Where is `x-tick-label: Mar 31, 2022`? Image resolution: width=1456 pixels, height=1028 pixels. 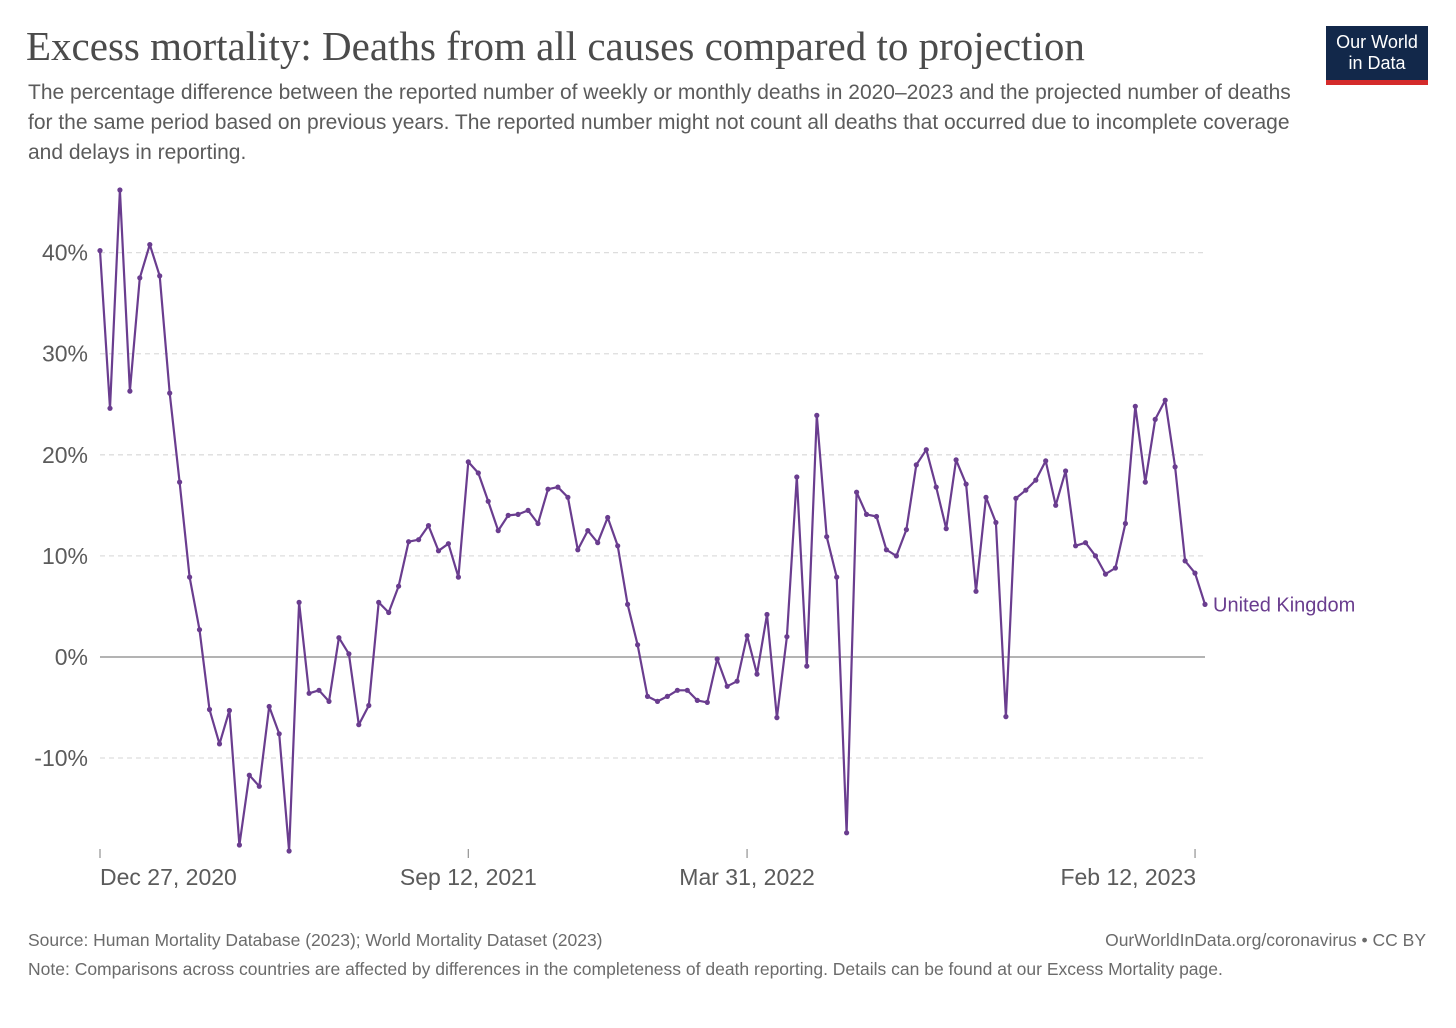
x-tick-label: Mar 31, 2022 is located at coordinates (747, 877).